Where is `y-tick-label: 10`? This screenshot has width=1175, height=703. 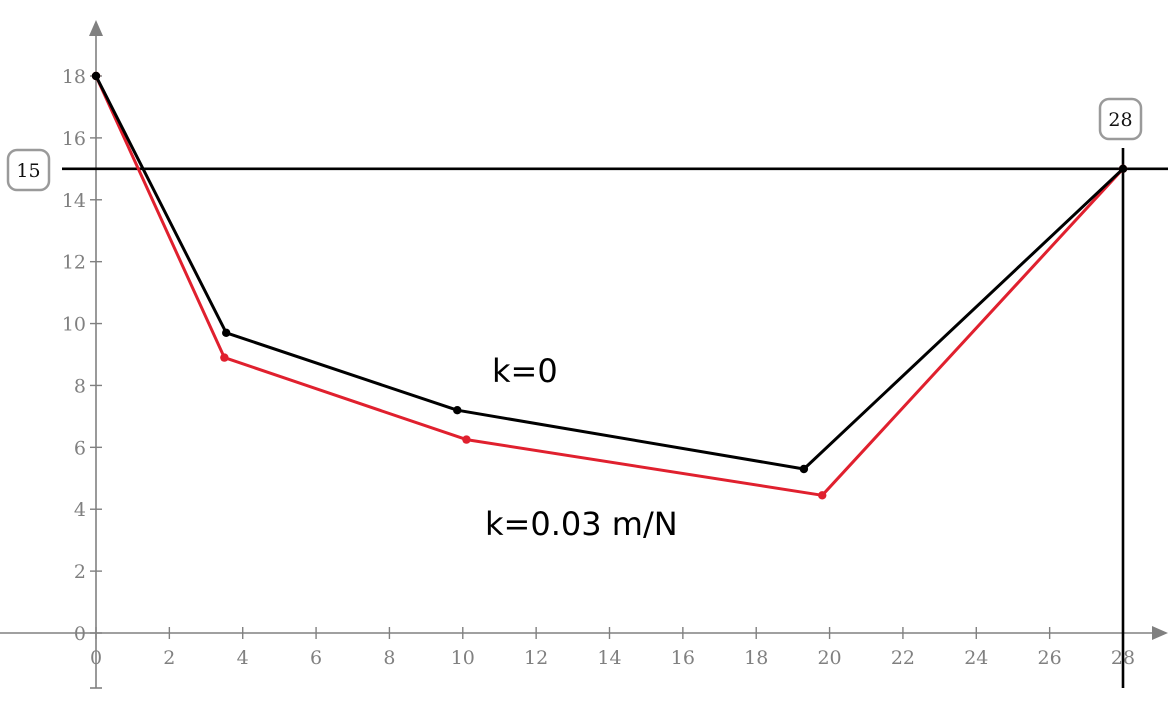 y-tick-label: 10 is located at coordinates (74, 325).